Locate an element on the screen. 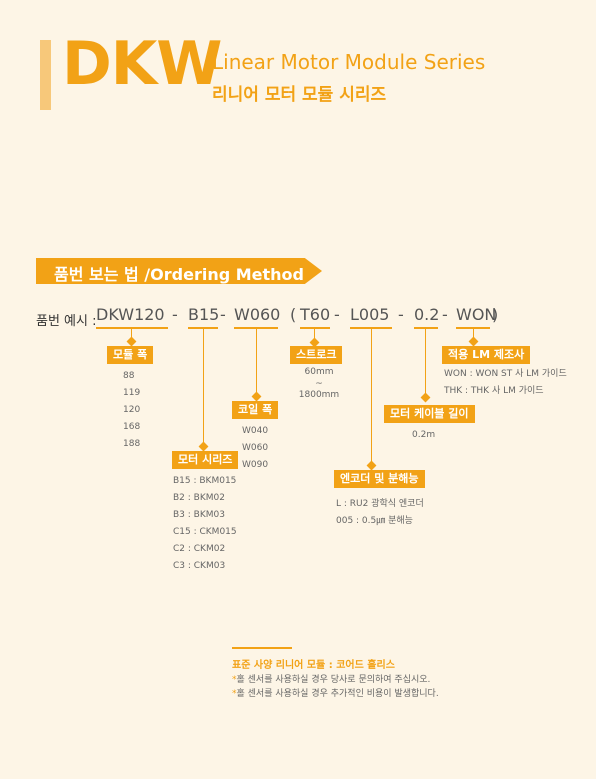 Image resolution: width=596 pixels, height=779 pixels. underline-stroke is located at coordinates (315, 328).